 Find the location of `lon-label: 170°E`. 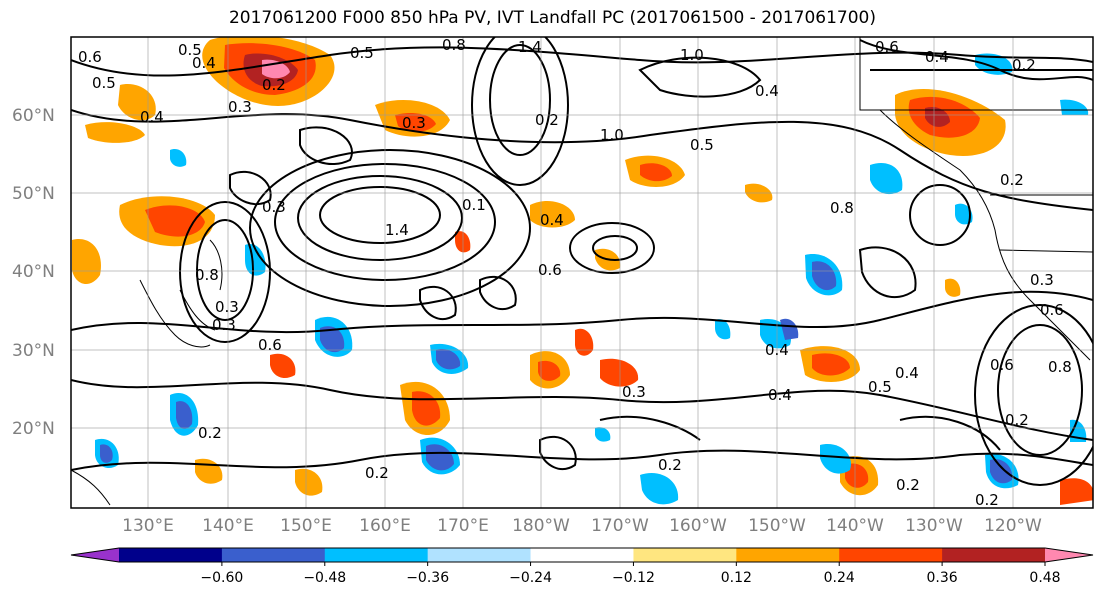

lon-label: 170°E is located at coordinates (463, 526).